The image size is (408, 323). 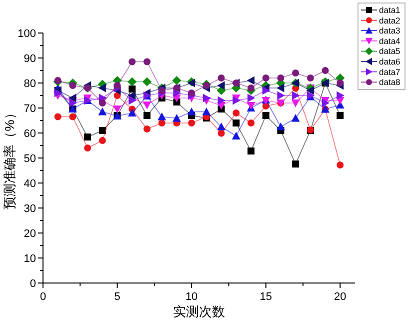 What do you see at coordinates (30, 59) in the screenshot?
I see `y-tick-label: 90` at bounding box center [30, 59].